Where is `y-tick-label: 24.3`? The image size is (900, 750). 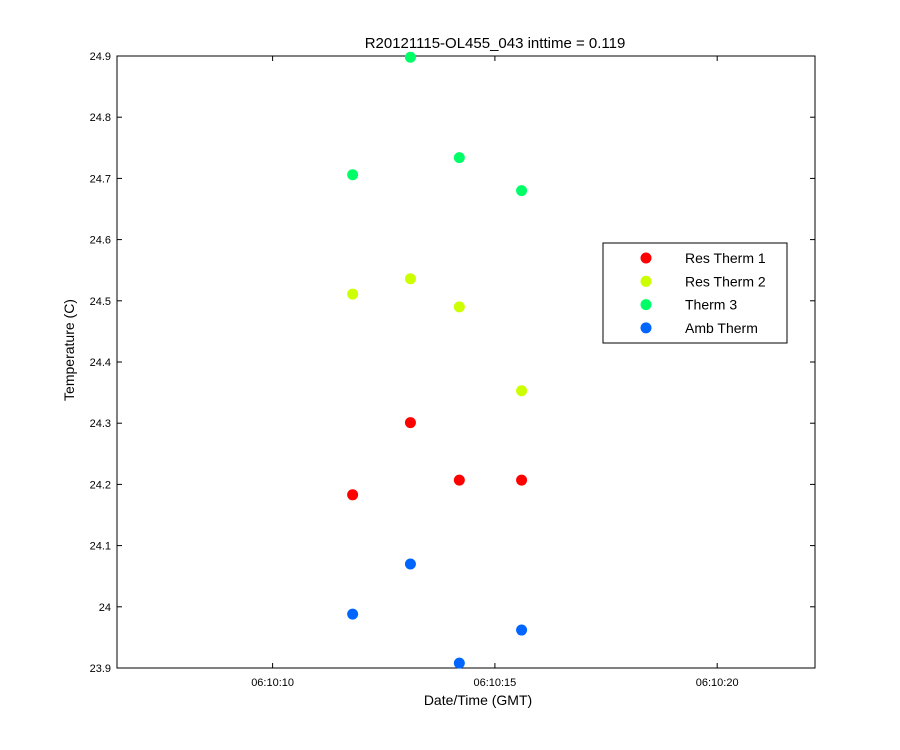 y-tick-label: 24.3 is located at coordinates (100, 424).